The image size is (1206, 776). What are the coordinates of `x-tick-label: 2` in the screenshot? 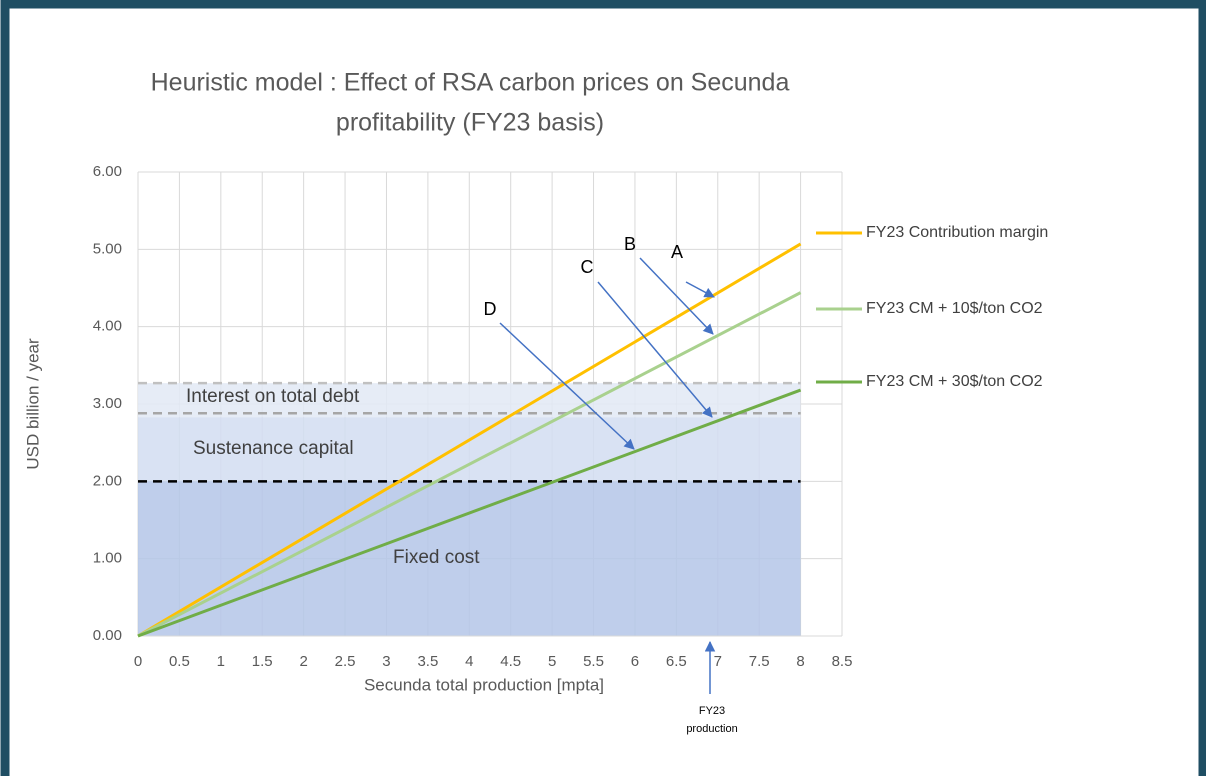 It's located at (303, 661).